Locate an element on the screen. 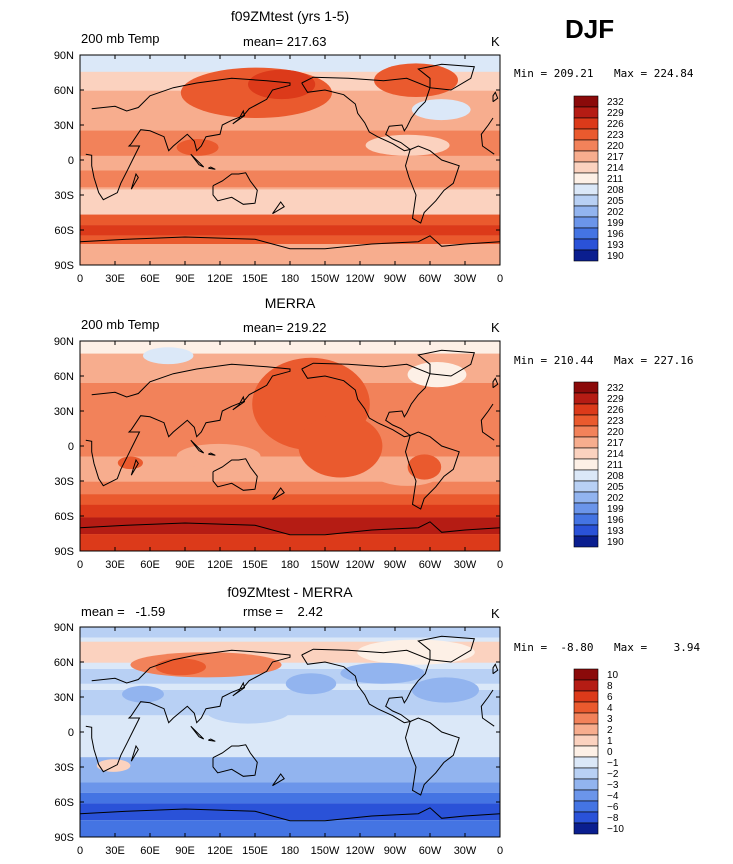  colorbar-label: 10 is located at coordinates (613, 675).